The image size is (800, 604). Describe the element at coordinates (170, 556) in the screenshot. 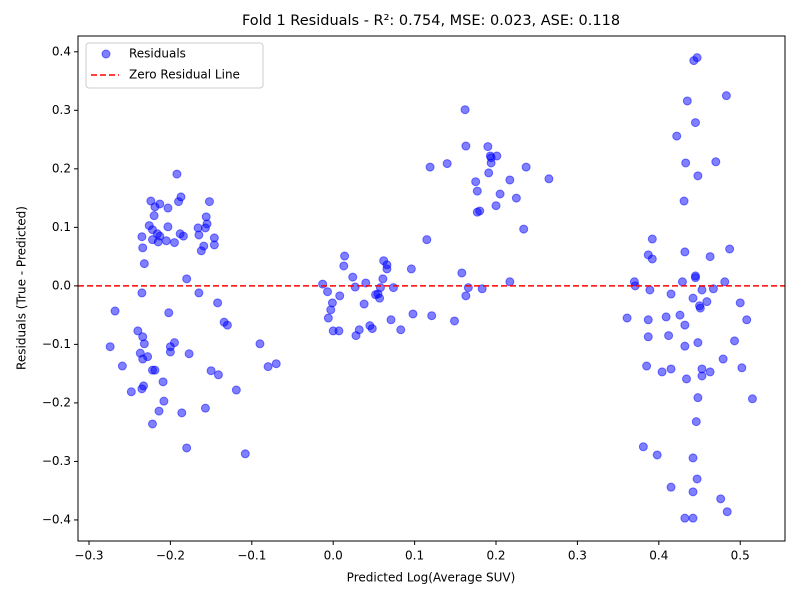

I see `x-tick-label: −0.2` at that location.